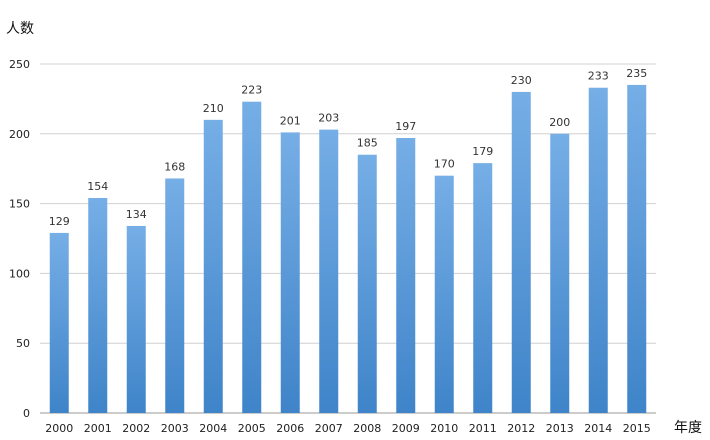 The image size is (710, 440). What do you see at coordinates (19, 134) in the screenshot?
I see `y-tick-label: 200` at bounding box center [19, 134].